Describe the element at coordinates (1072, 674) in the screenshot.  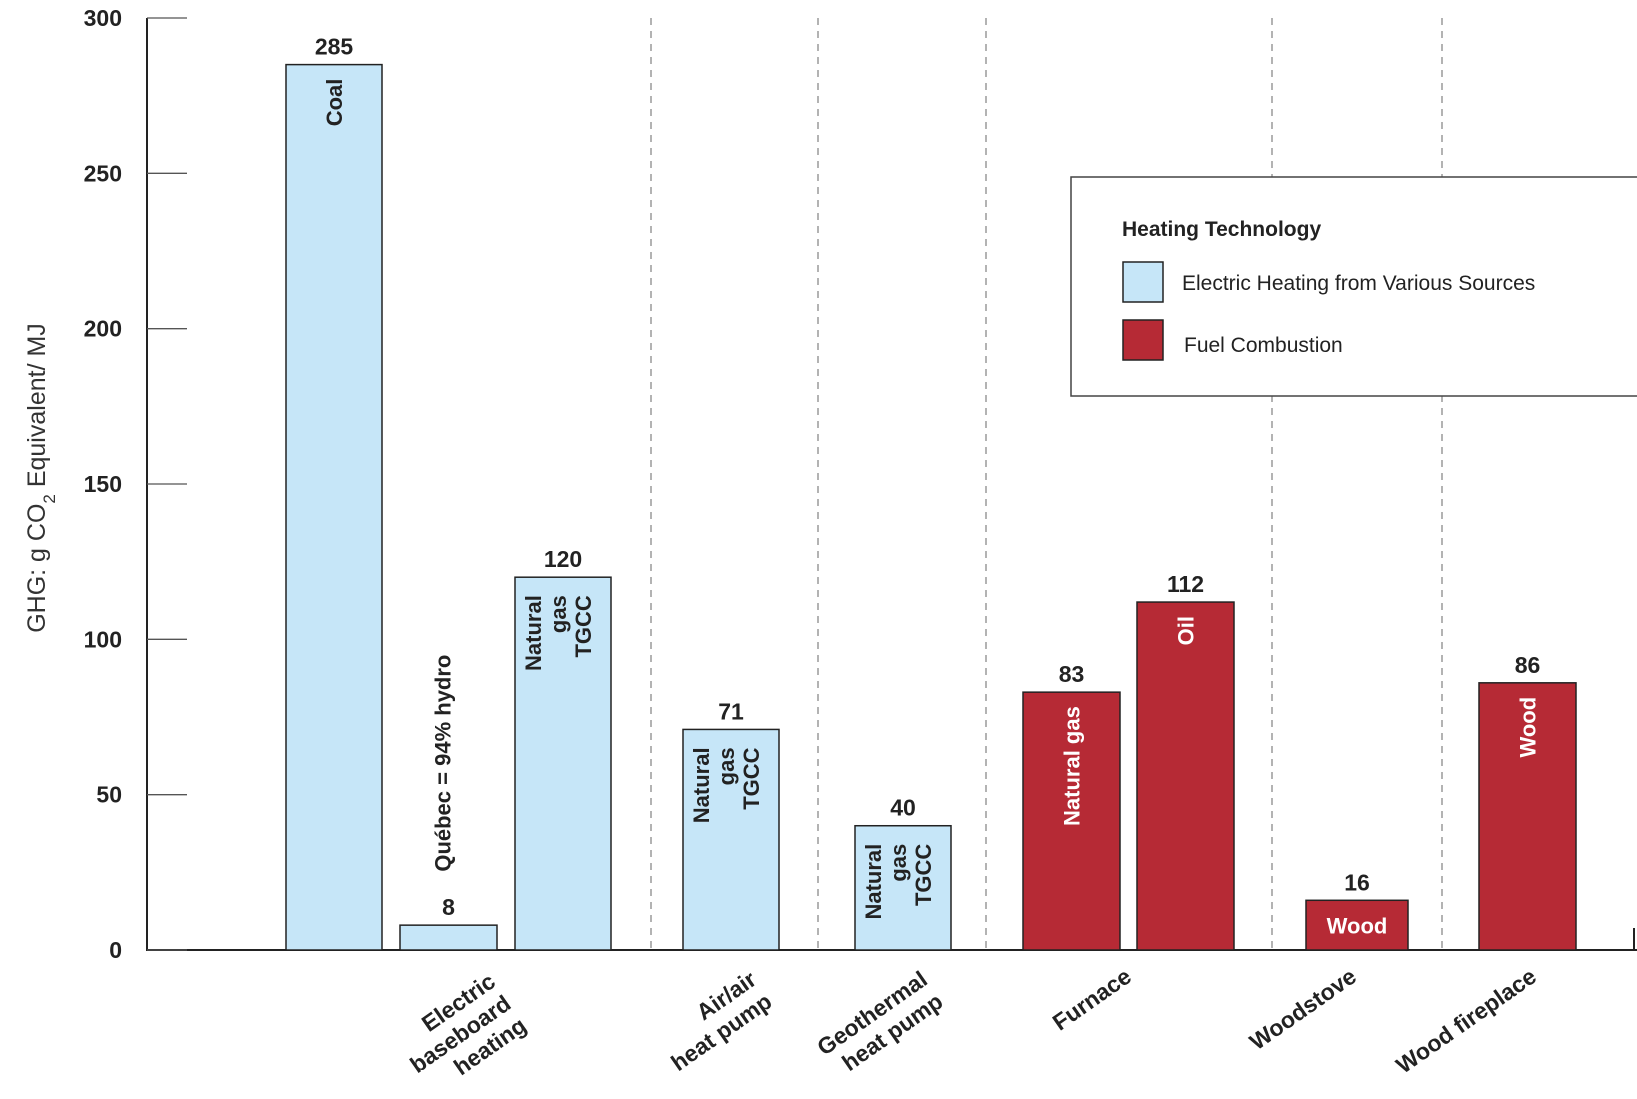
I see `bar-value-label-5: 83` at that location.